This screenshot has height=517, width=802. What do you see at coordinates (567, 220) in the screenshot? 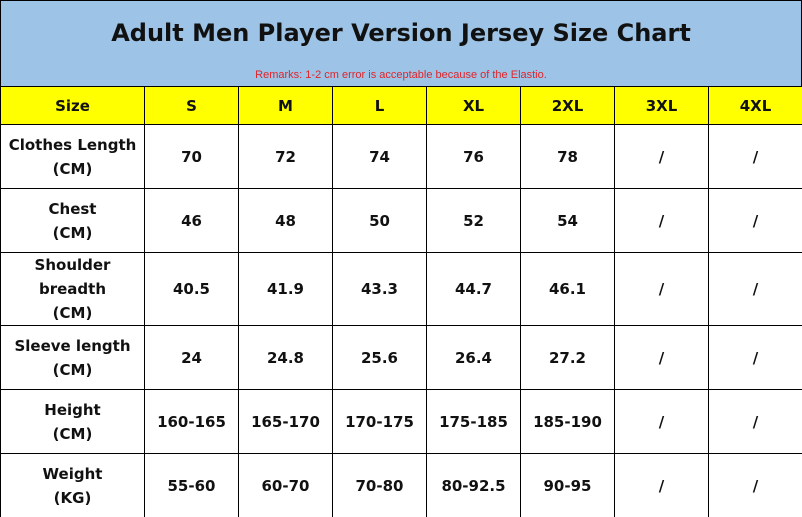
I see `cell: 54` at bounding box center [567, 220].